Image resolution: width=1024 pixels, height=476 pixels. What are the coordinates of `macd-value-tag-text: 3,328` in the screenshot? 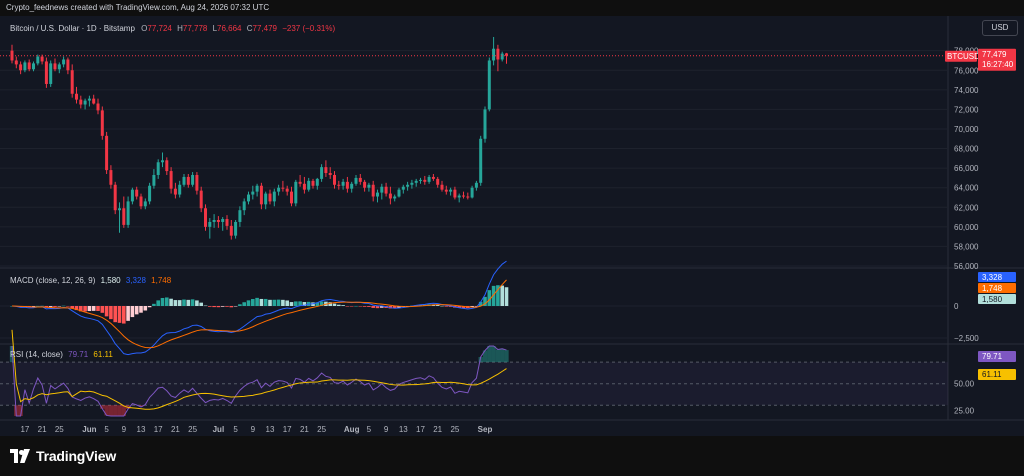 It's located at (992, 277).